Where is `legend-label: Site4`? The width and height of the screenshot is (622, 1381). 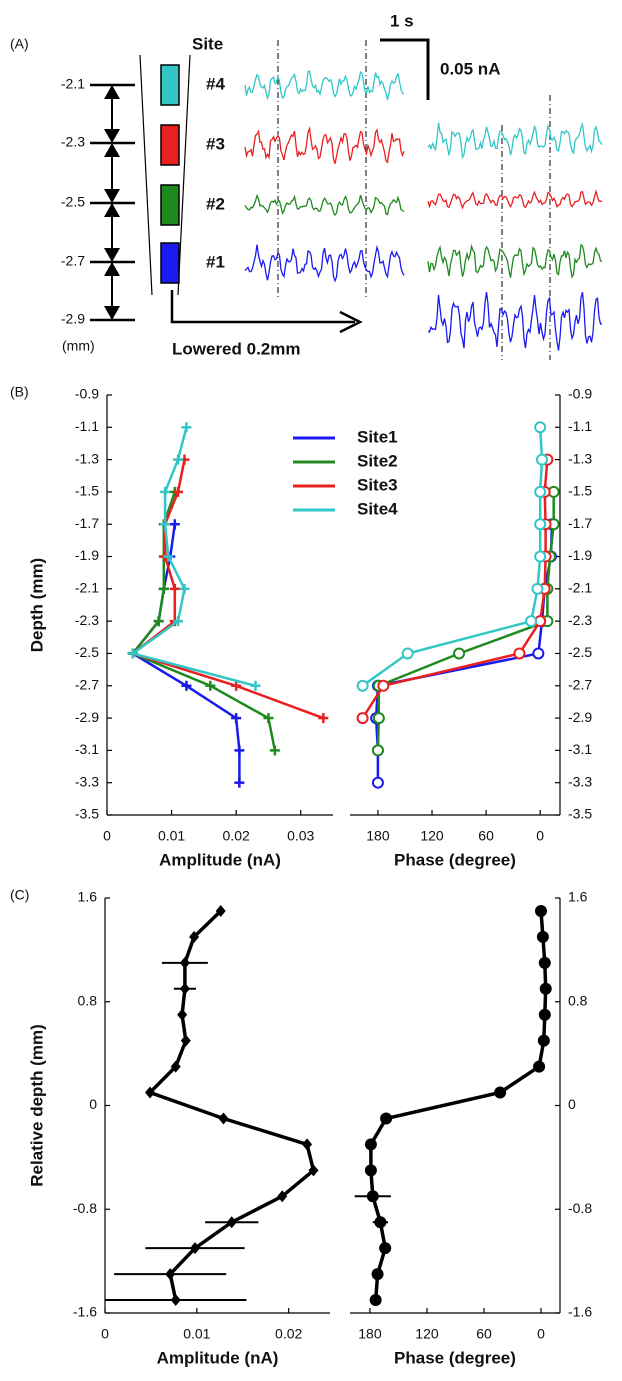
legend-label: Site4 is located at coordinates (377, 508).